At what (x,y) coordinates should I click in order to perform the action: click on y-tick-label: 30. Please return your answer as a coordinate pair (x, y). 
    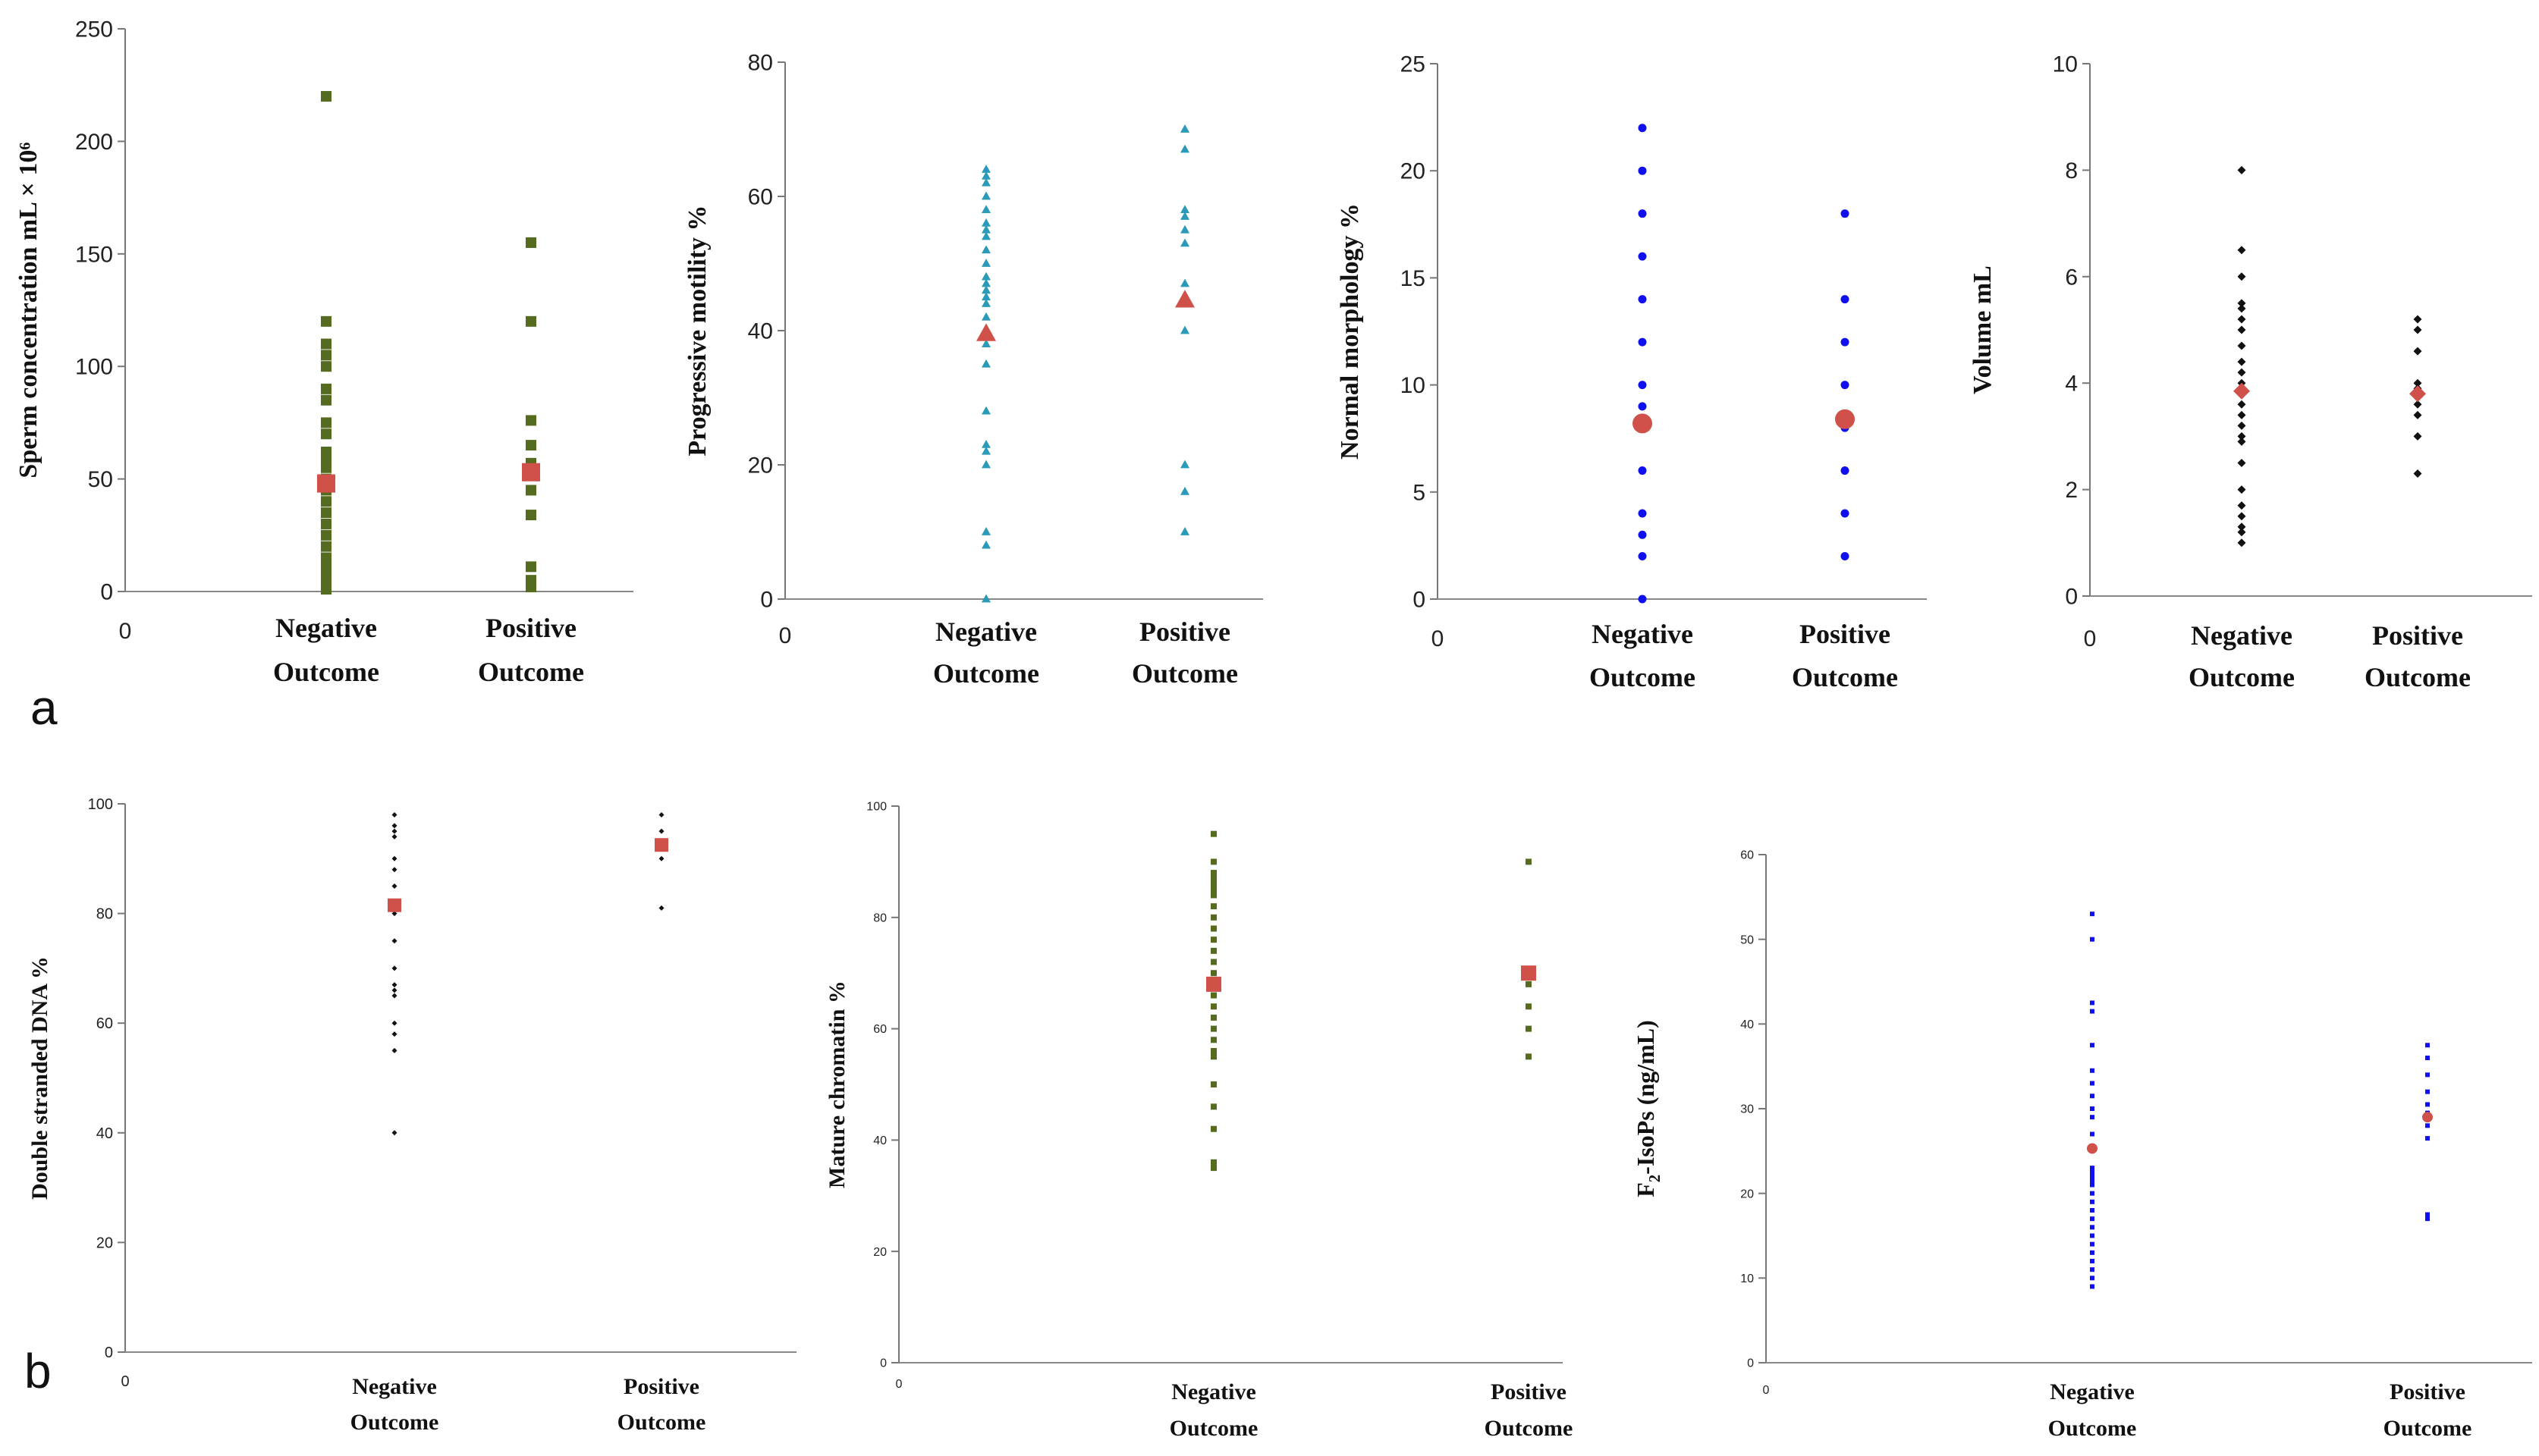
    Looking at the image, I should click on (1747, 1109).